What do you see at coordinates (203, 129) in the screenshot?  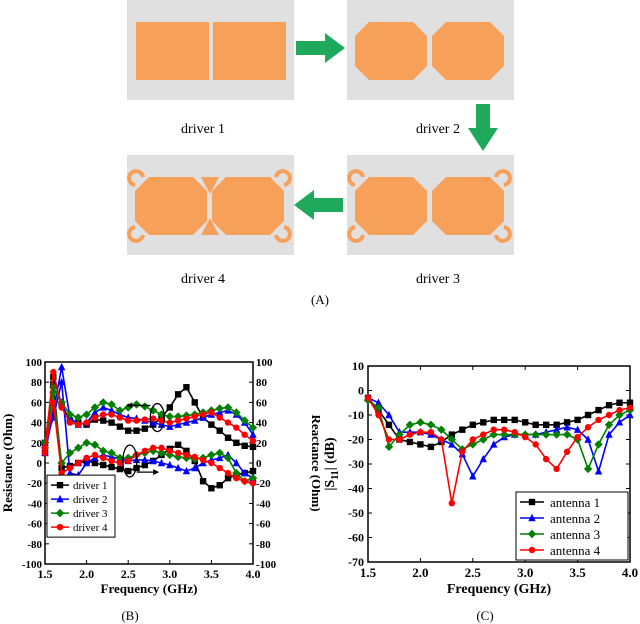 I see `driver-1-label: driver 1` at bounding box center [203, 129].